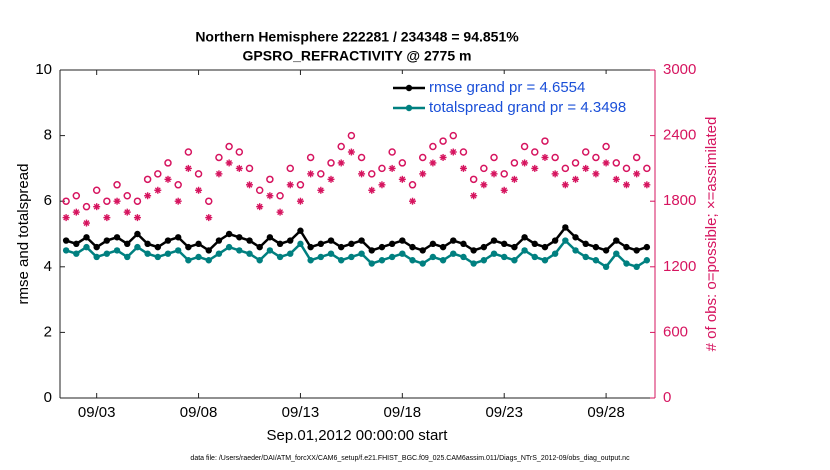  What do you see at coordinates (679, 266) in the screenshot?
I see `y2-tick-label: 1200` at bounding box center [679, 266].